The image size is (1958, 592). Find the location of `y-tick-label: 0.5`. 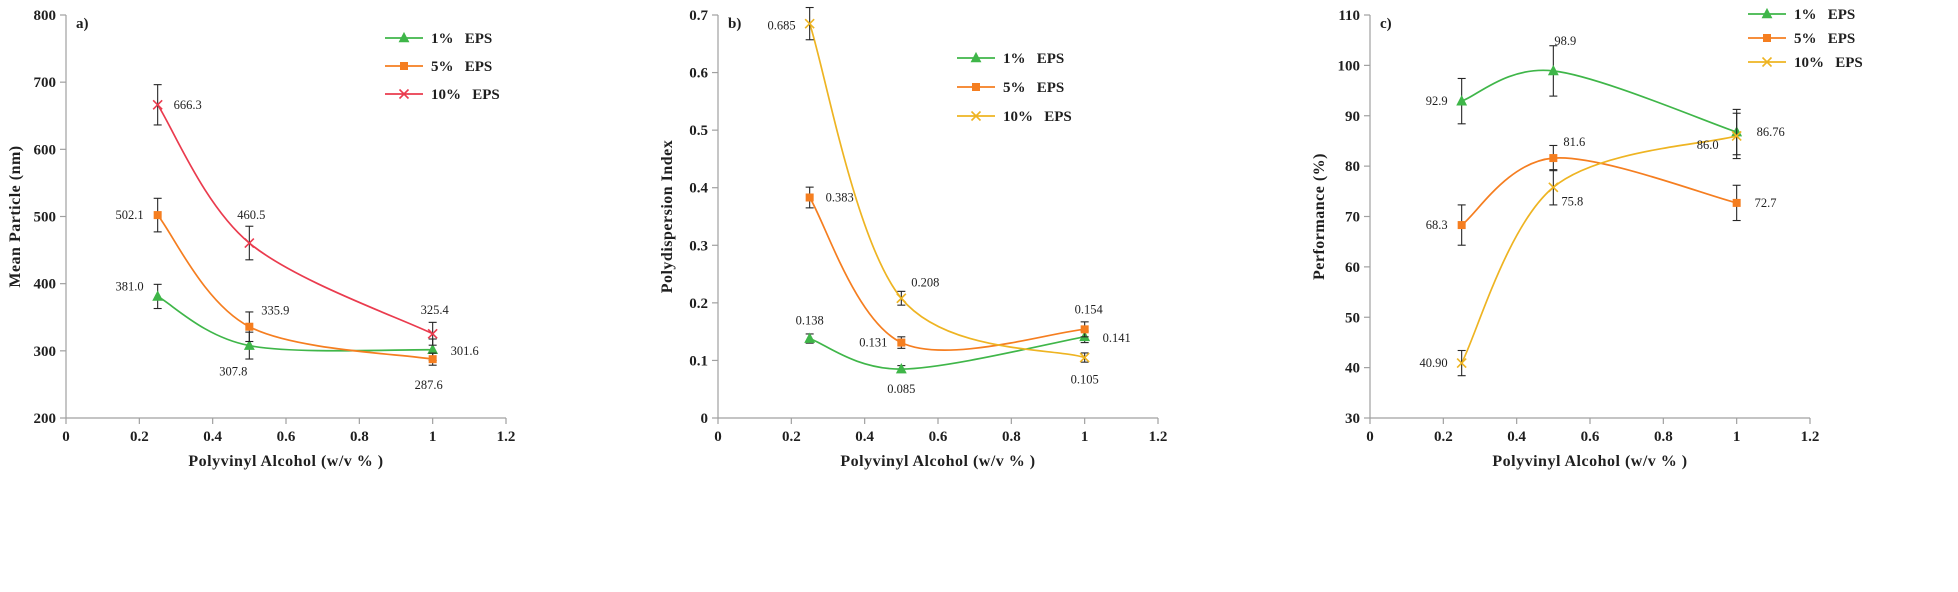

y-tick-label: 0.5 is located at coordinates (698, 131).